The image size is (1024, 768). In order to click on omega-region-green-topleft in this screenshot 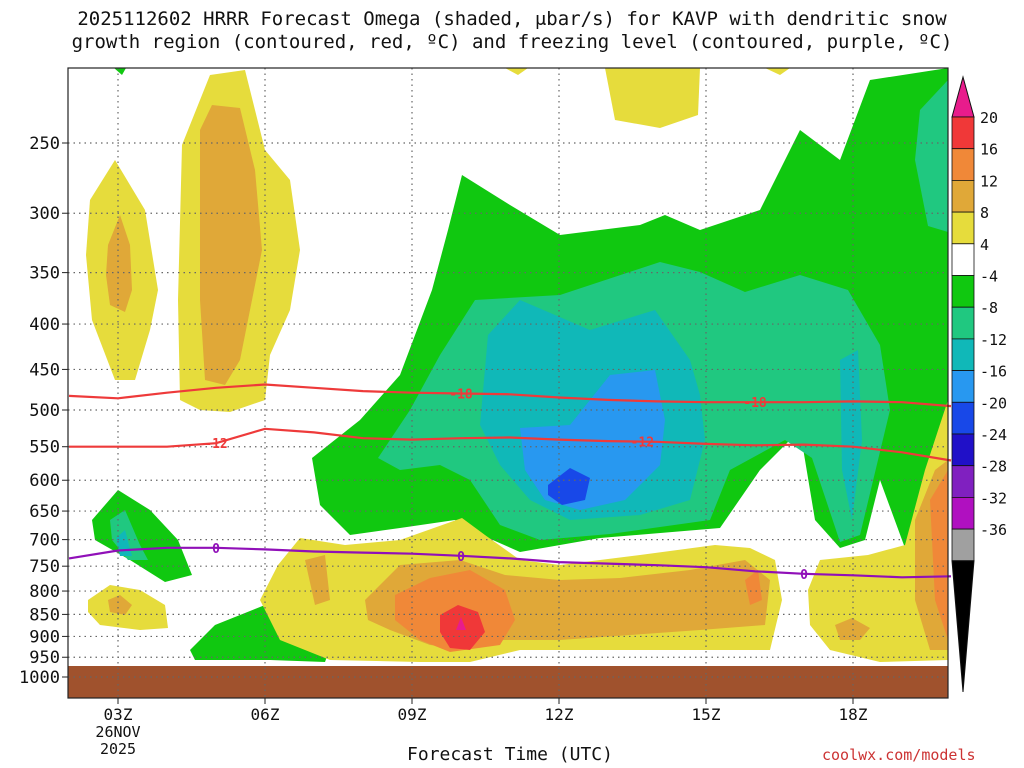, I will do `click(120, 71)`.